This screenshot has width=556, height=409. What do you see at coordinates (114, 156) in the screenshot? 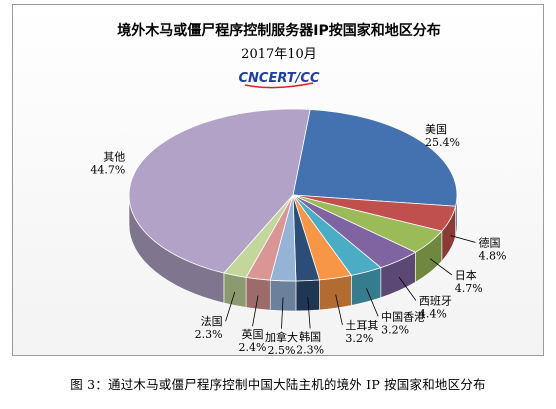
I see `slice-name-10: 其他` at bounding box center [114, 156].